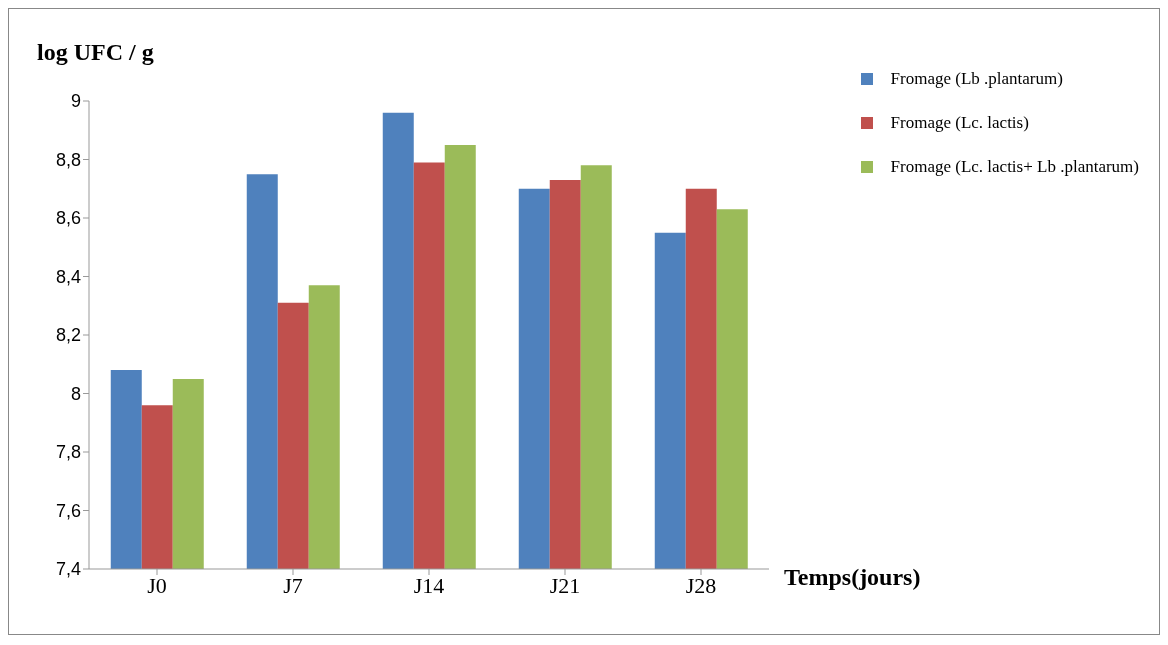  Describe the element at coordinates (157, 585) in the screenshot. I see `x-tick-label: J0` at that location.